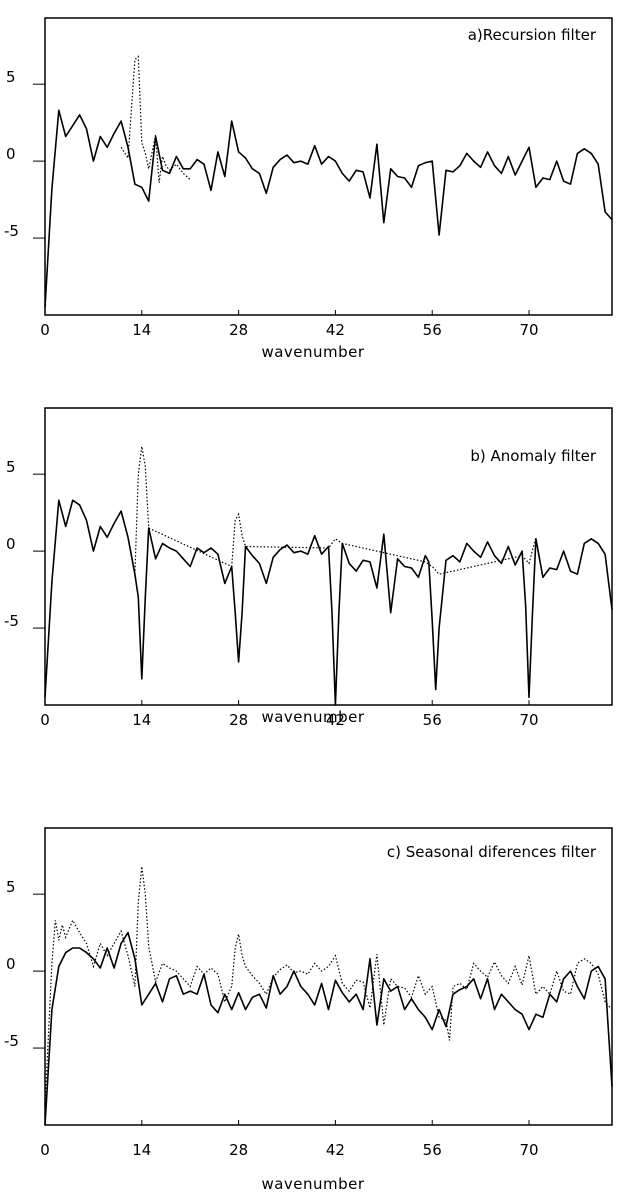 This screenshot has height=1199, width=618. I want to click on series-line-solid, so click(328, 1028).